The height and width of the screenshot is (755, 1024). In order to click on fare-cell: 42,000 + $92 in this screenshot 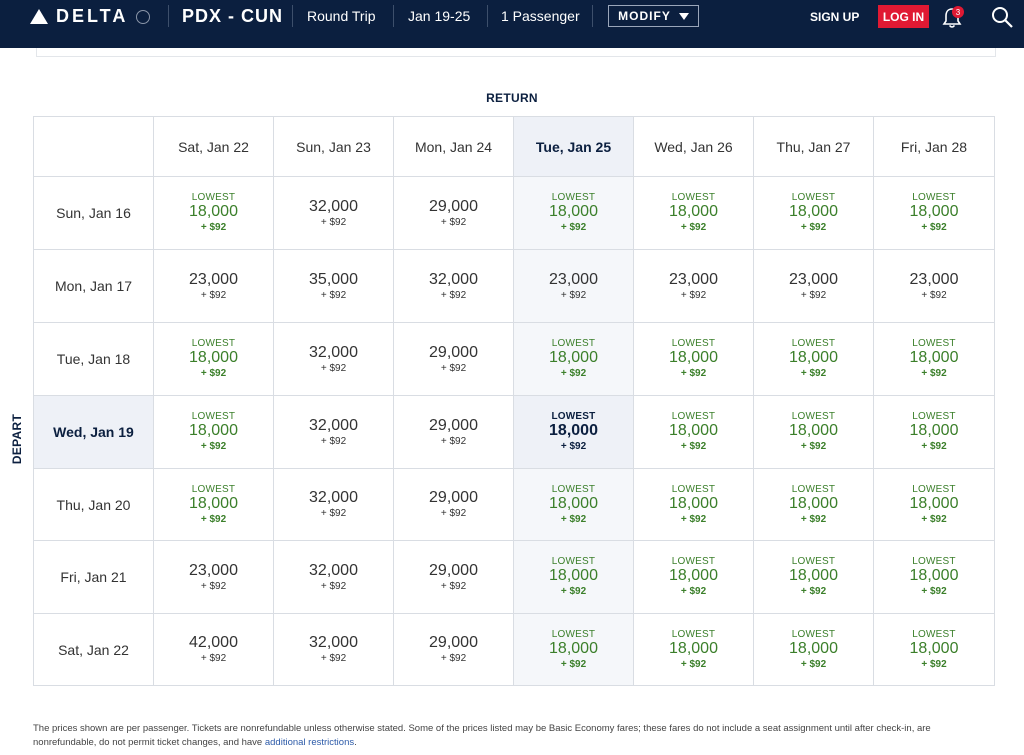, I will do `click(214, 650)`.